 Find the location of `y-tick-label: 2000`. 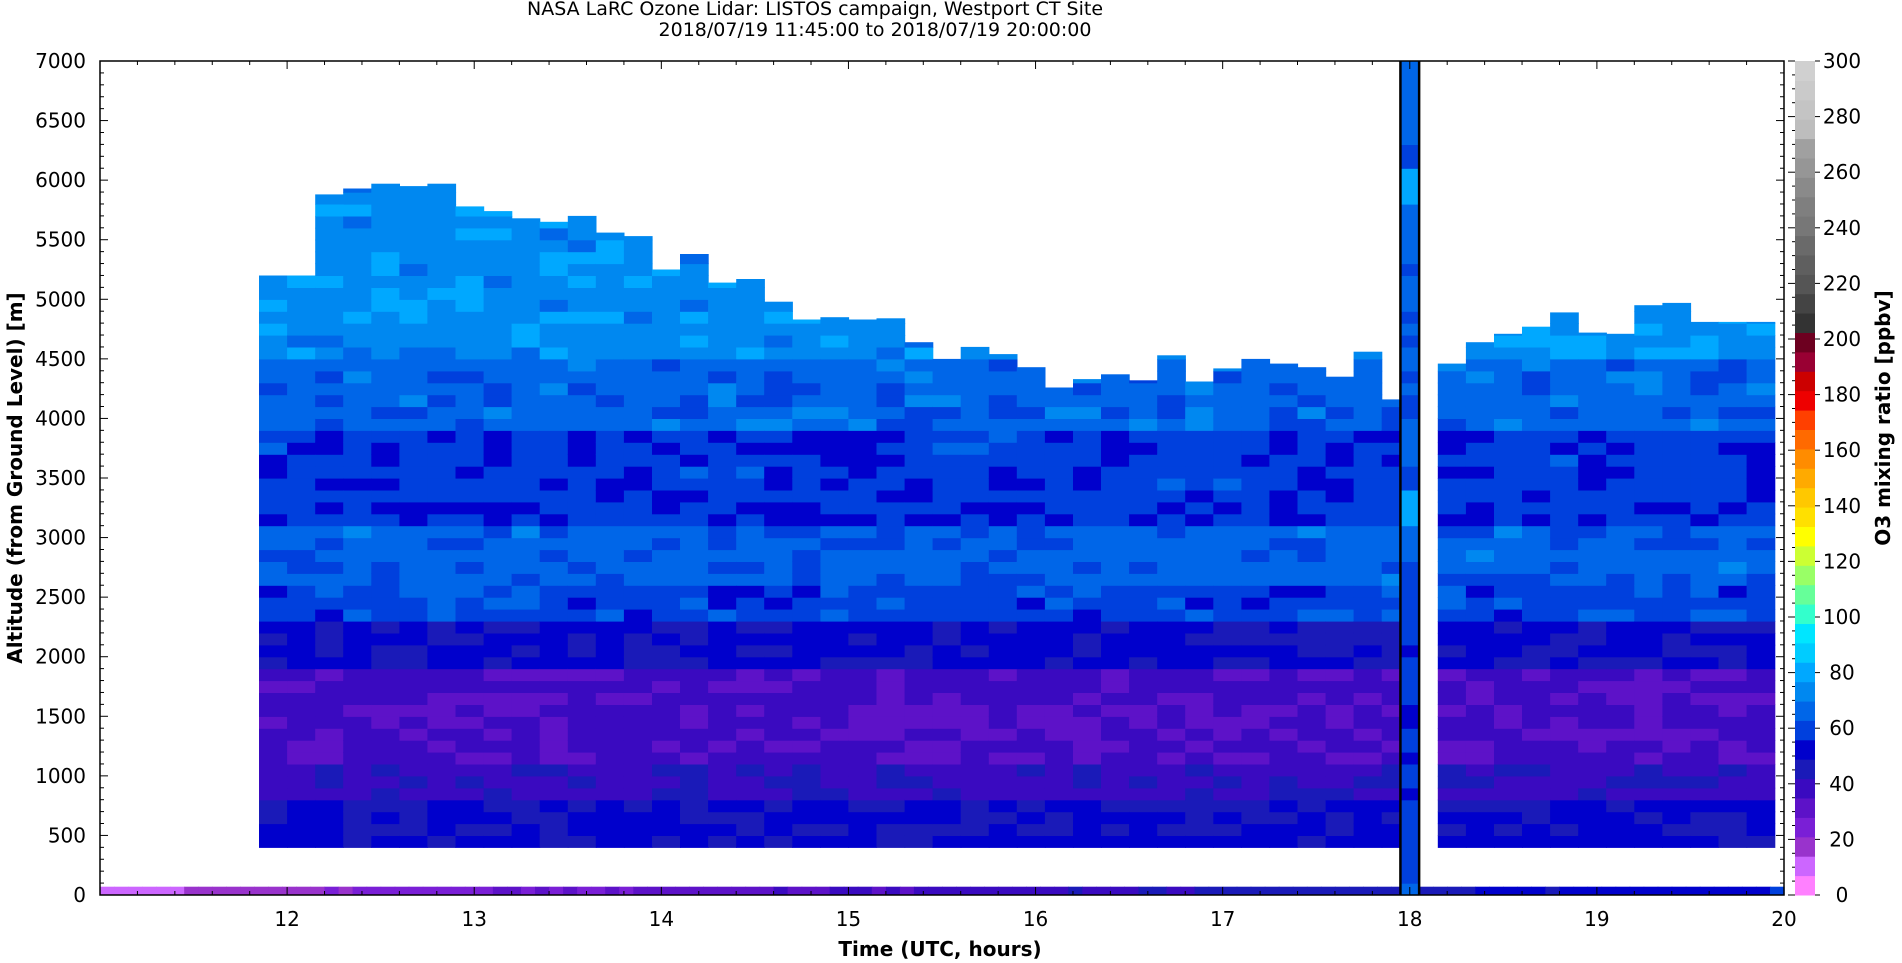

y-tick-label: 2000 is located at coordinates (60, 657).